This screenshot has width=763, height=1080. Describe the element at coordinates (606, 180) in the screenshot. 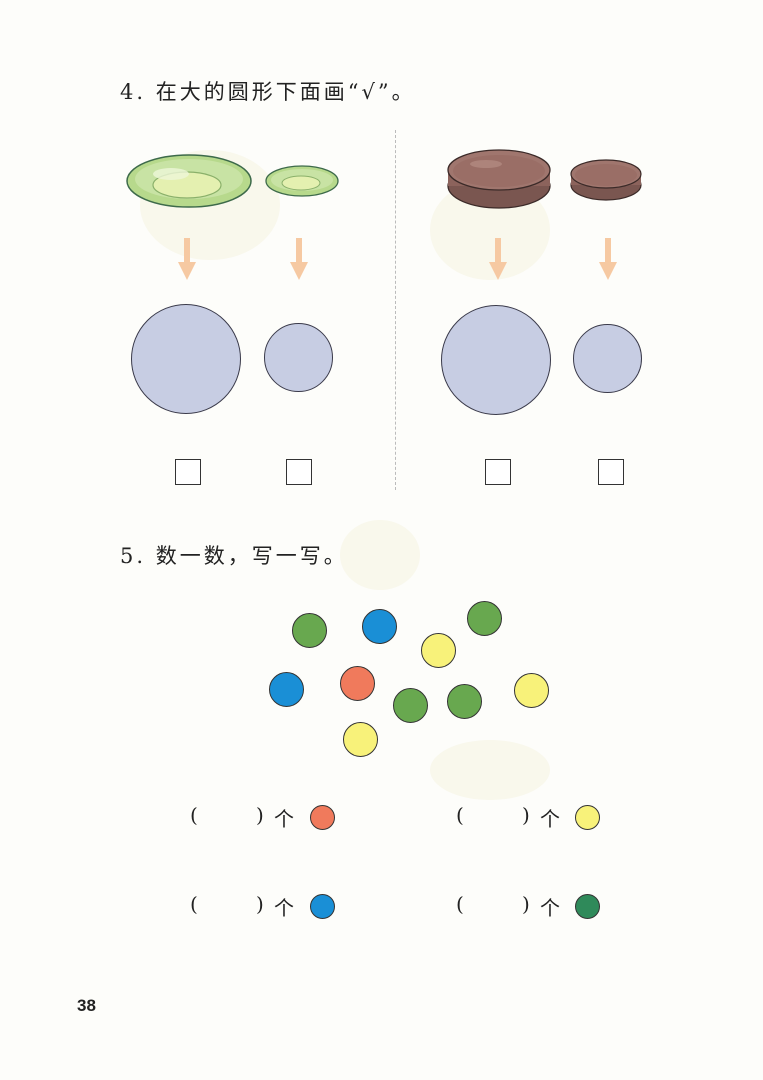

I see `small-brown-plate-image` at that location.